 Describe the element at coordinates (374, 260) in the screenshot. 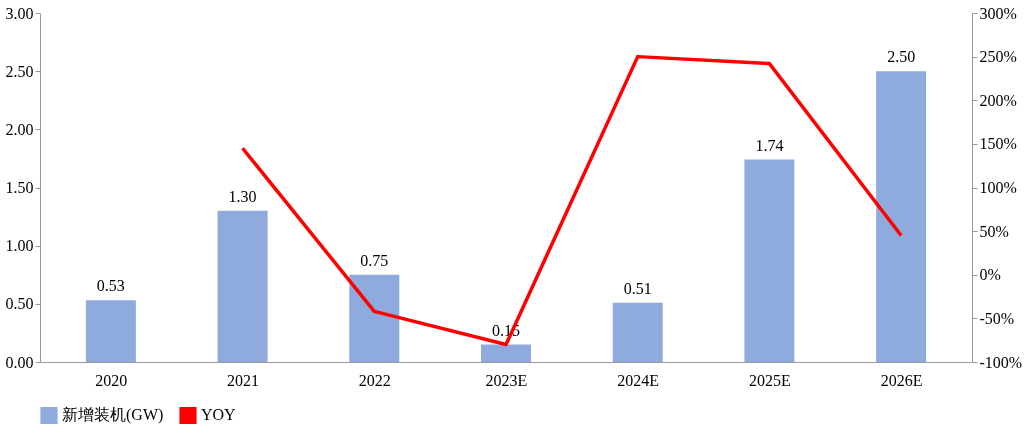

I see `data-label: 0.75` at that location.